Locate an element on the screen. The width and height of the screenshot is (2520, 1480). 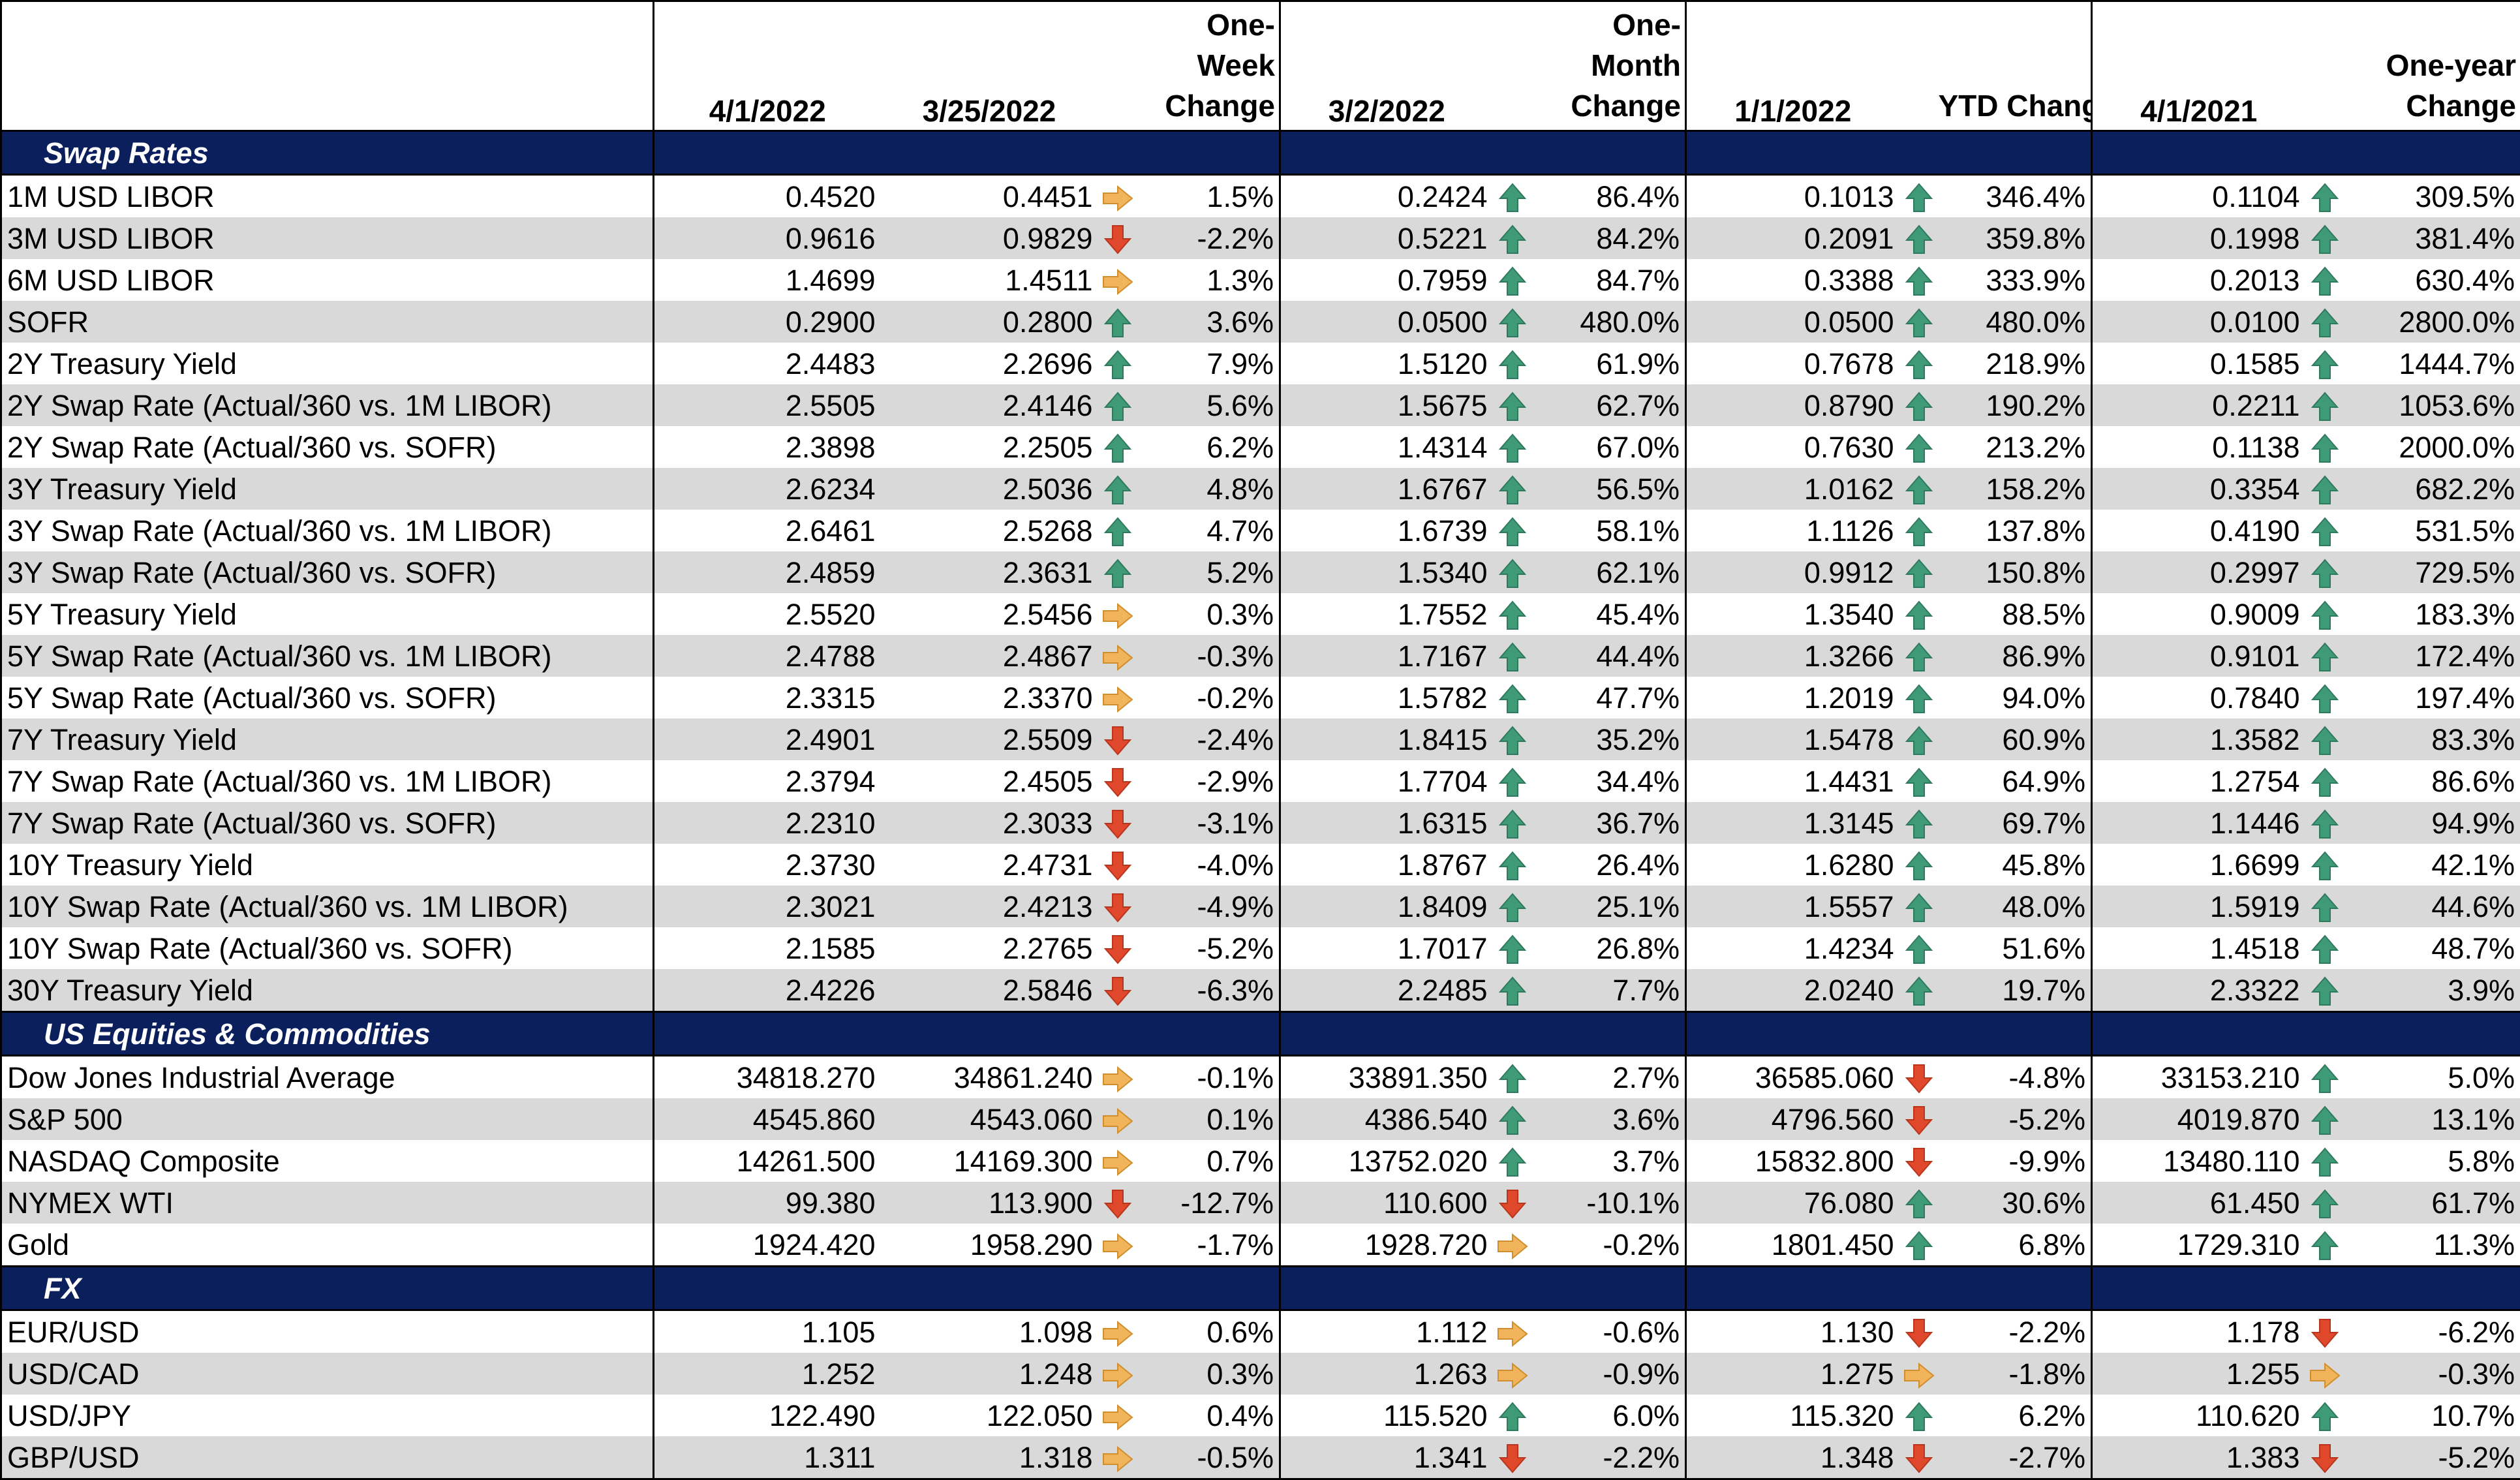
change-month: 61.9% is located at coordinates (1609, 363).